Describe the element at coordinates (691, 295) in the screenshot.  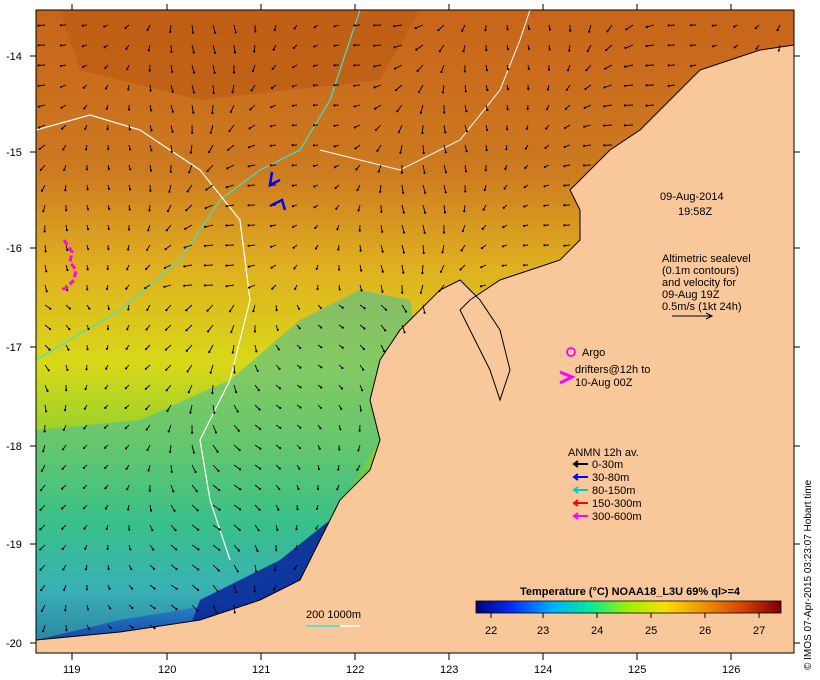
I see `altimetry-line-4: 09-Aug 19Z` at that location.